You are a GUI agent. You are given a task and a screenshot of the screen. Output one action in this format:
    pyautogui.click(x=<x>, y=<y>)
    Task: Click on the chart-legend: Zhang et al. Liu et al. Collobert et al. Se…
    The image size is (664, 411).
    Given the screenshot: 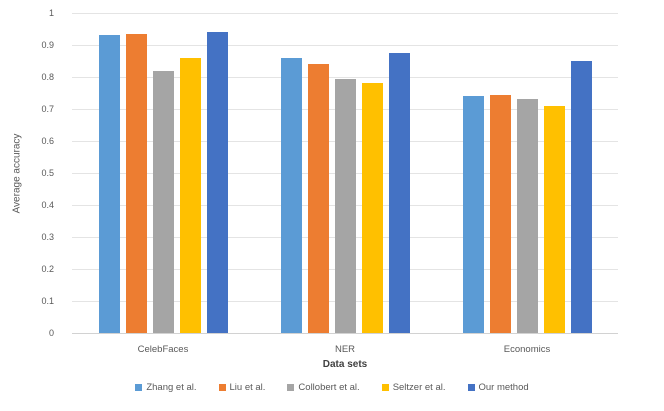 What is the action you would take?
    pyautogui.click(x=332, y=387)
    